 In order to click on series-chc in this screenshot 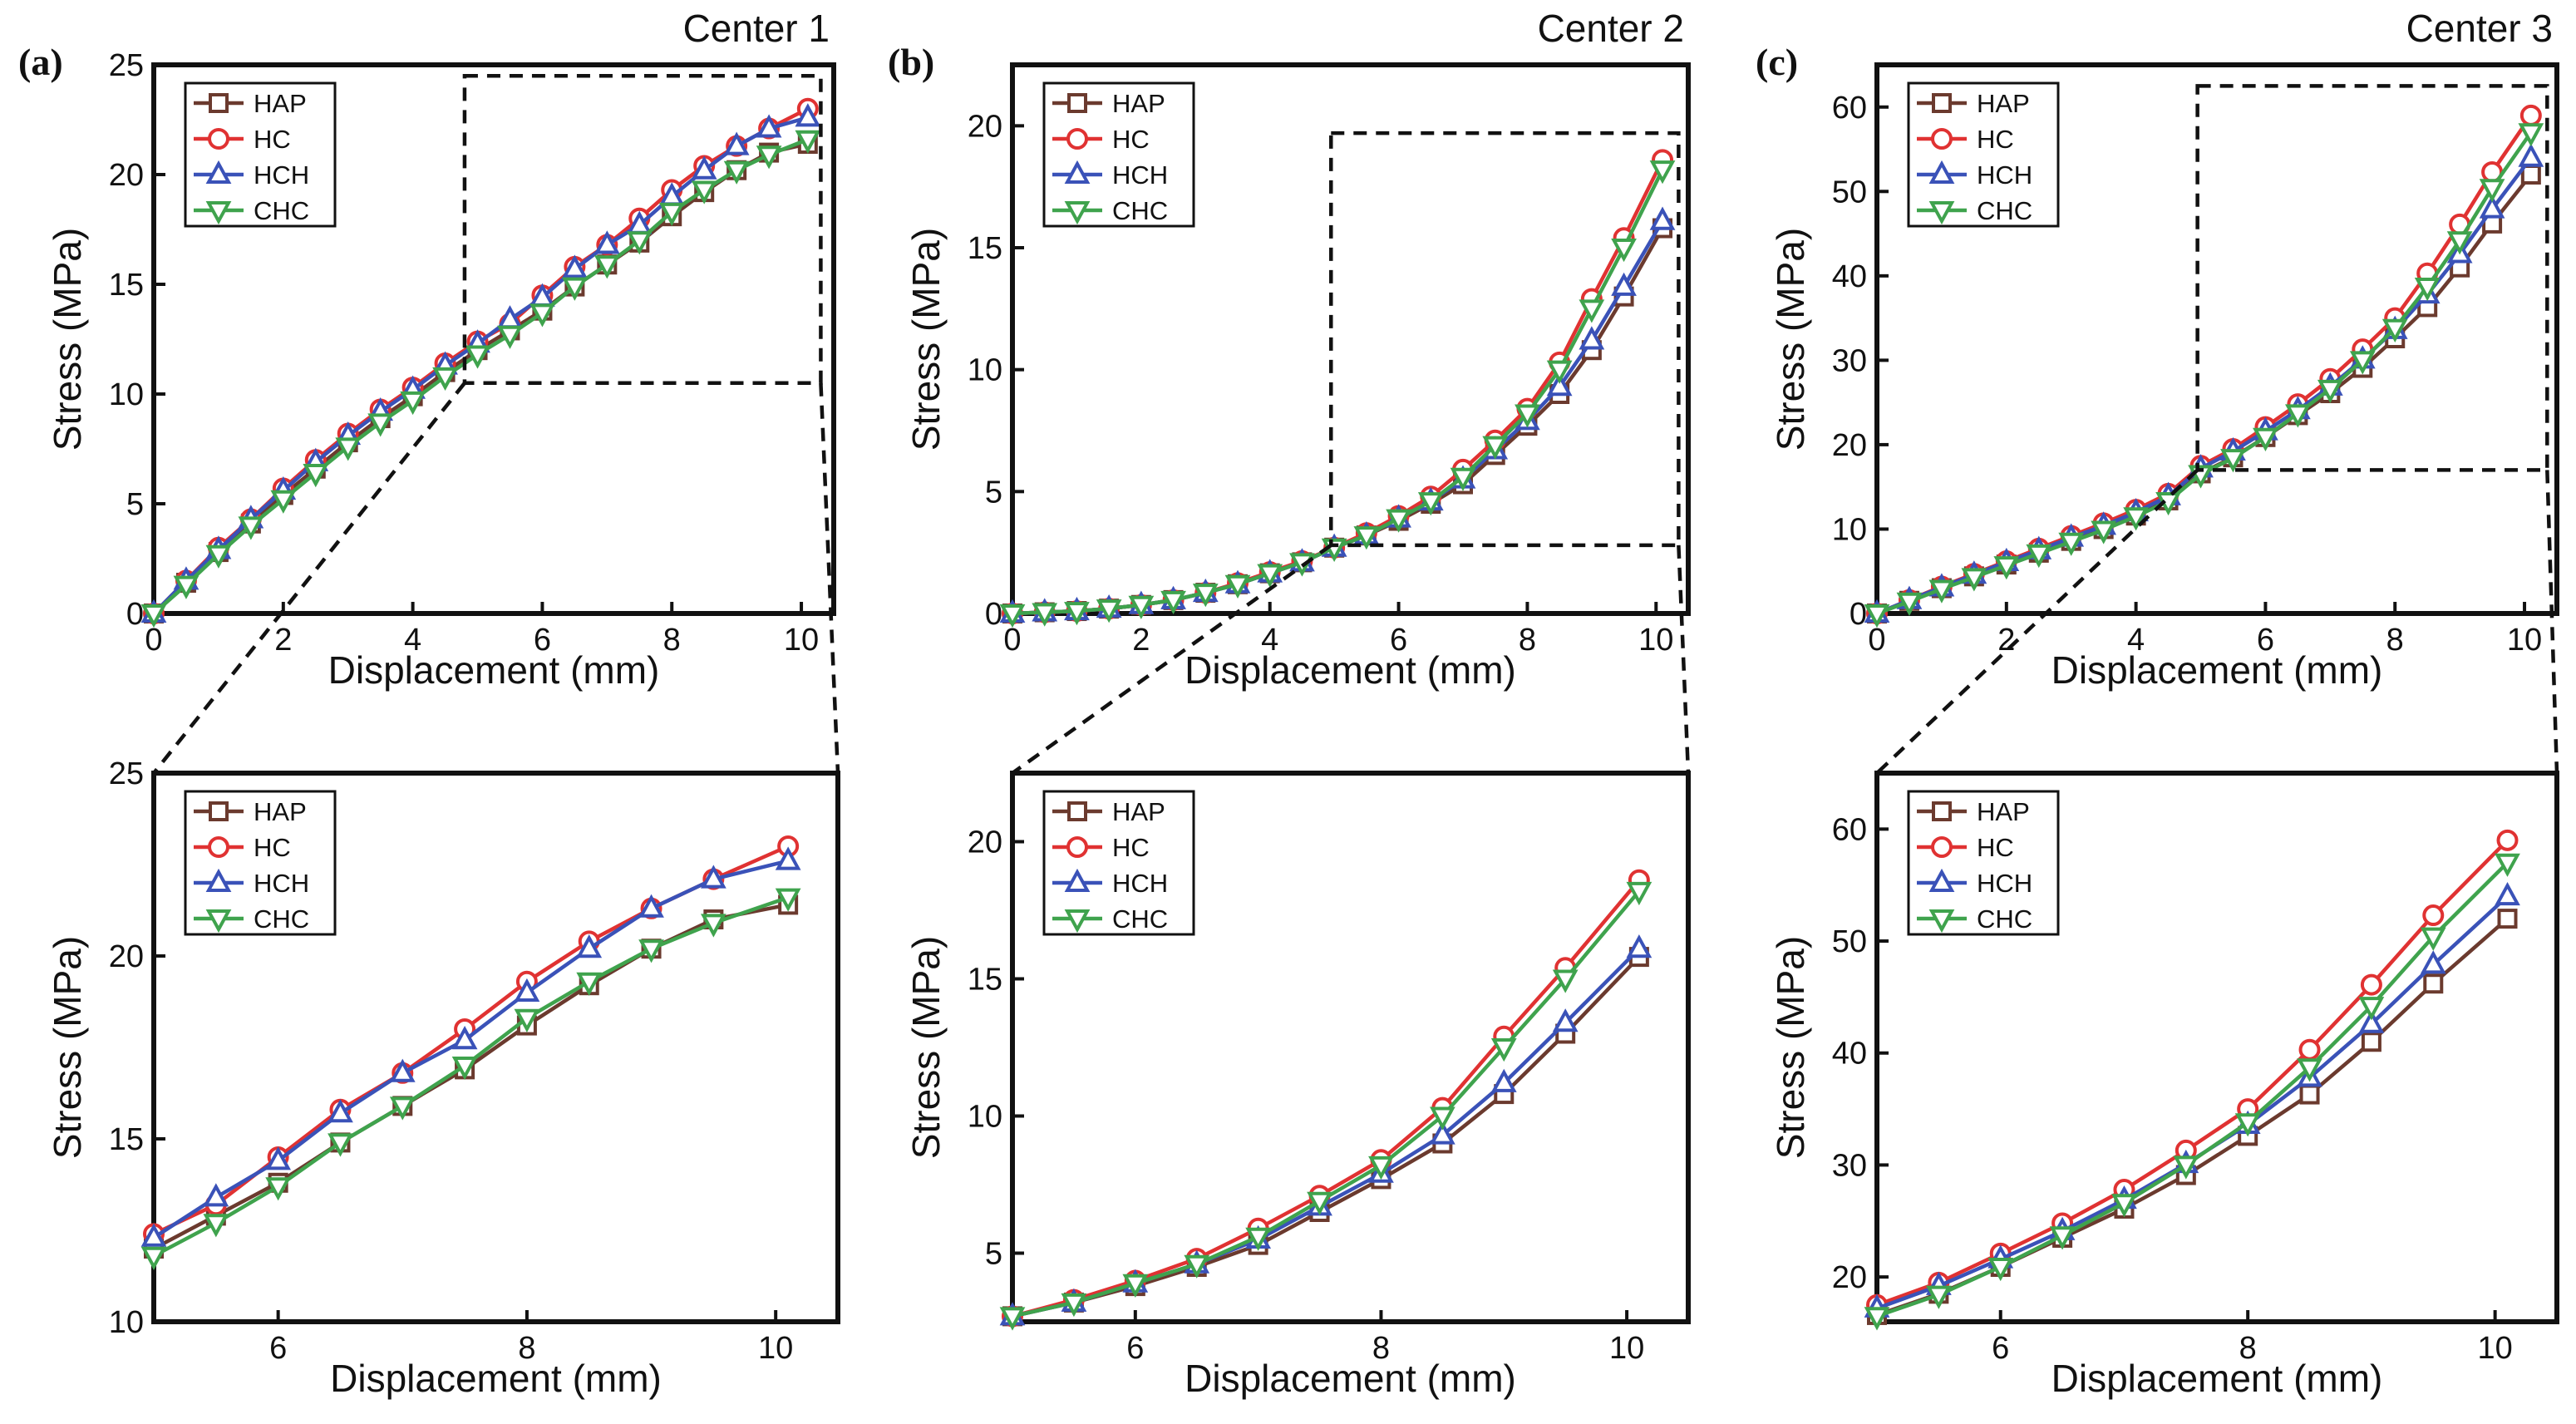, I will do `click(1337, 394)`.